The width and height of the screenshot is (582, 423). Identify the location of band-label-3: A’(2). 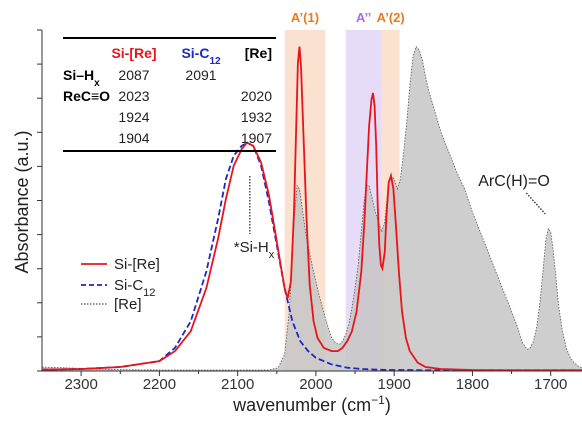
(391, 17).